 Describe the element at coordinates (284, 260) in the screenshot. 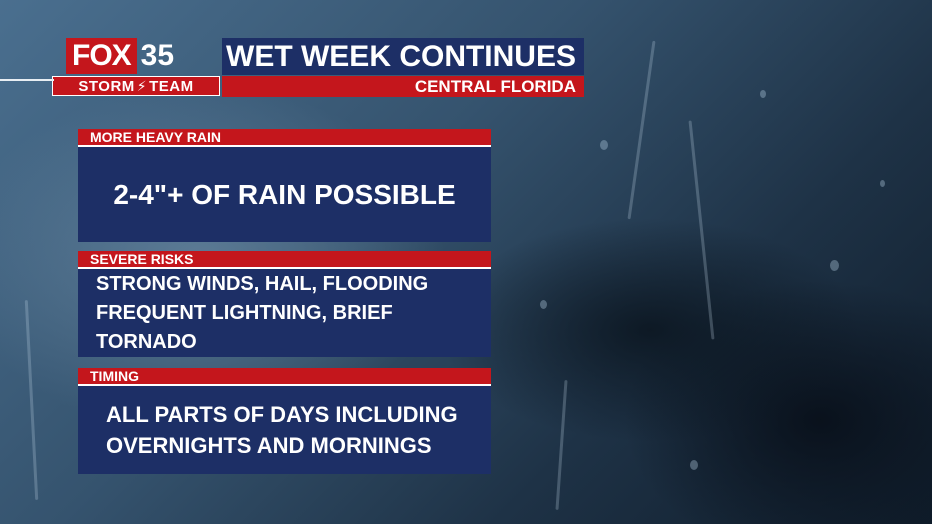

I see `panel-heading: SEVERE RISKS` at that location.